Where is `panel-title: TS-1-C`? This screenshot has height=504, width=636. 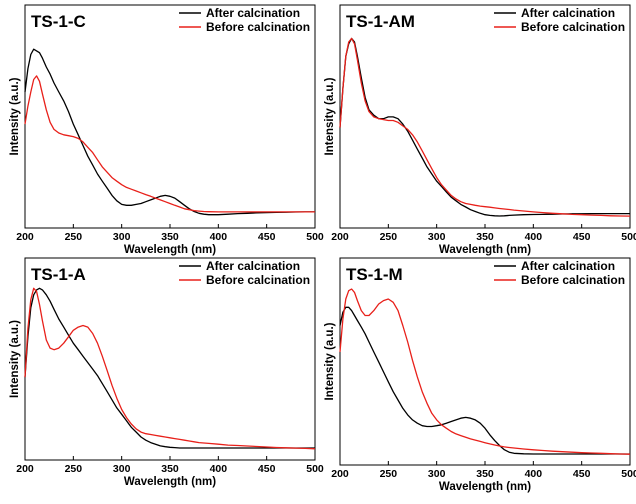
panel-title: TS-1-C is located at coordinates (58, 21).